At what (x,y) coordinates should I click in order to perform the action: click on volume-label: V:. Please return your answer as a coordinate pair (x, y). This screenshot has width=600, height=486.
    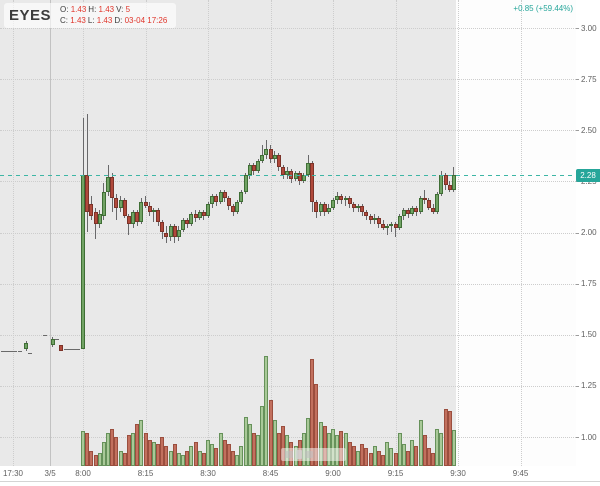
    Looking at the image, I should click on (120, 9).